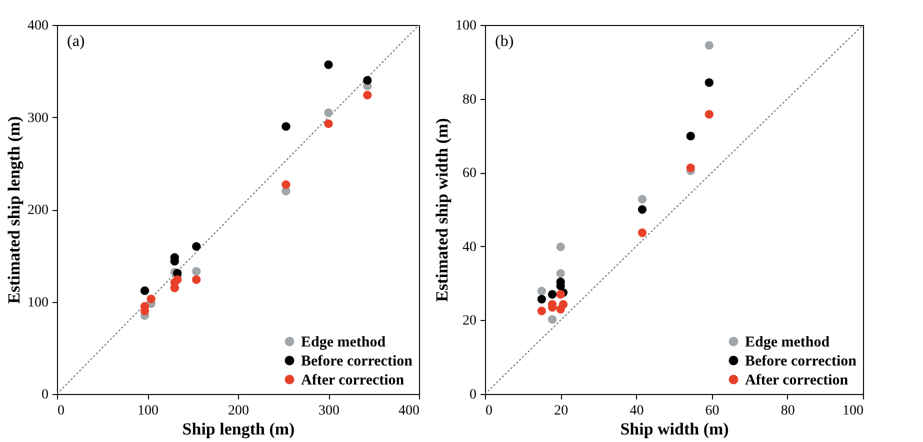  Describe the element at coordinates (442, 210) in the screenshot. I see `y-axis-title: Estimated ship width (m)` at that location.